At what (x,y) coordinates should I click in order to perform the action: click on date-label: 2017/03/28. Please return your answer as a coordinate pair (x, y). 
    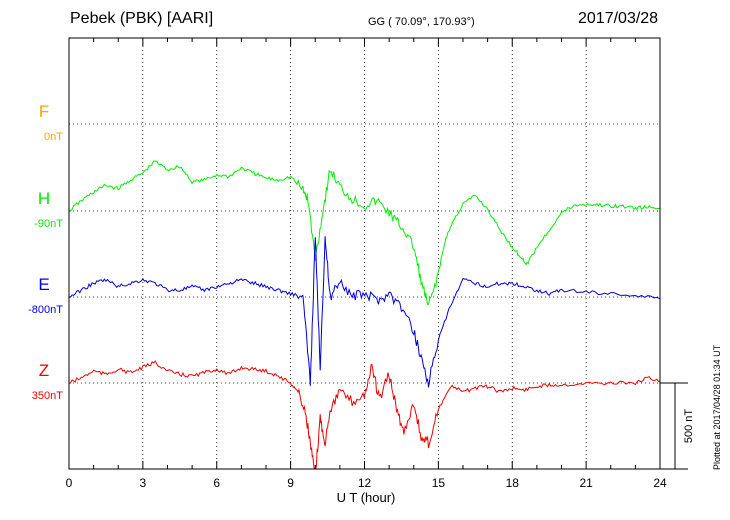
    Looking at the image, I should click on (618, 18).